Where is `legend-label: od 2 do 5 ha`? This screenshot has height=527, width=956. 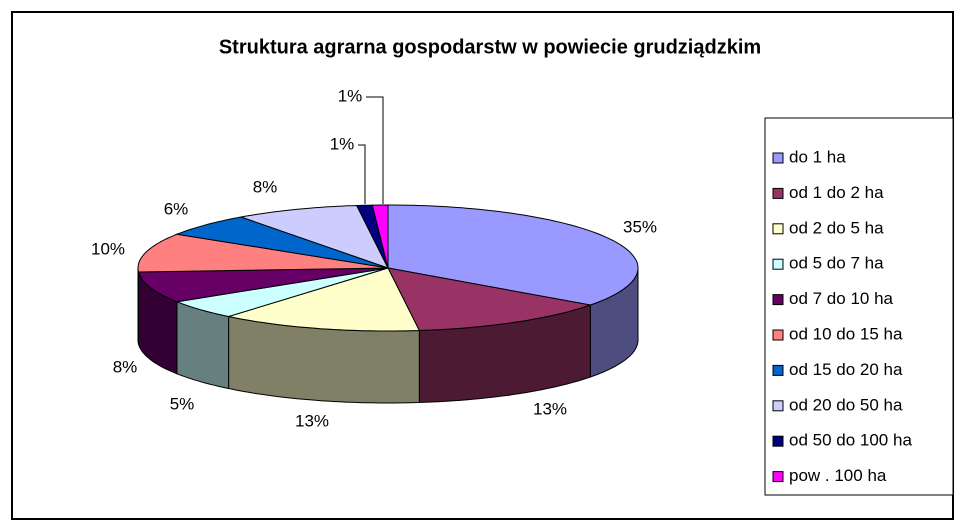 legend-label: od 2 do 5 ha is located at coordinates (836, 227).